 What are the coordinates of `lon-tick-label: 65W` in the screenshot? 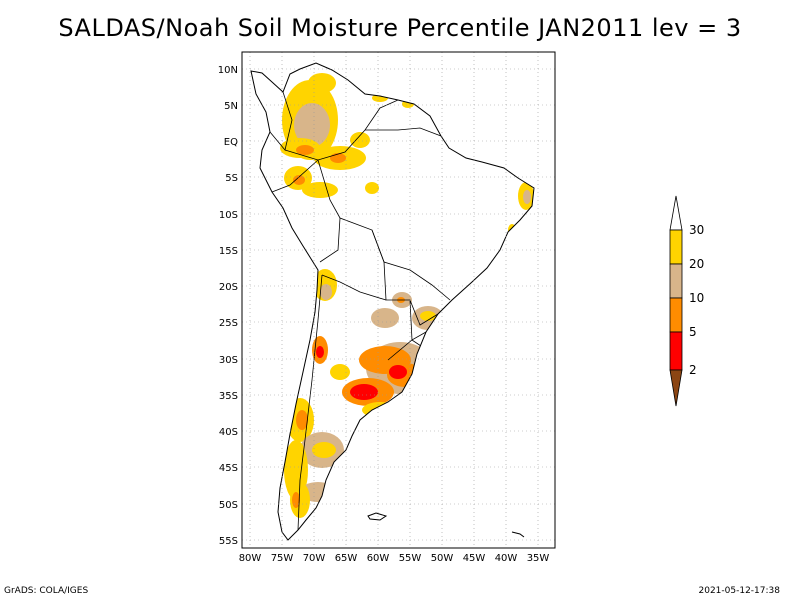 It's located at (346, 558).